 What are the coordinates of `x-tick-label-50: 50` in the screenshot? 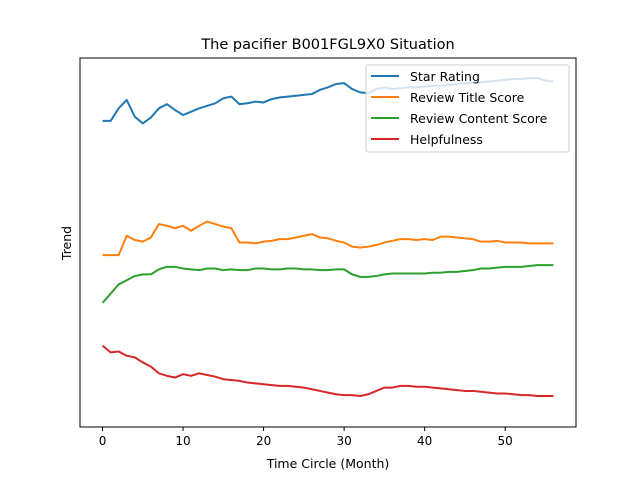 It's located at (505, 441).